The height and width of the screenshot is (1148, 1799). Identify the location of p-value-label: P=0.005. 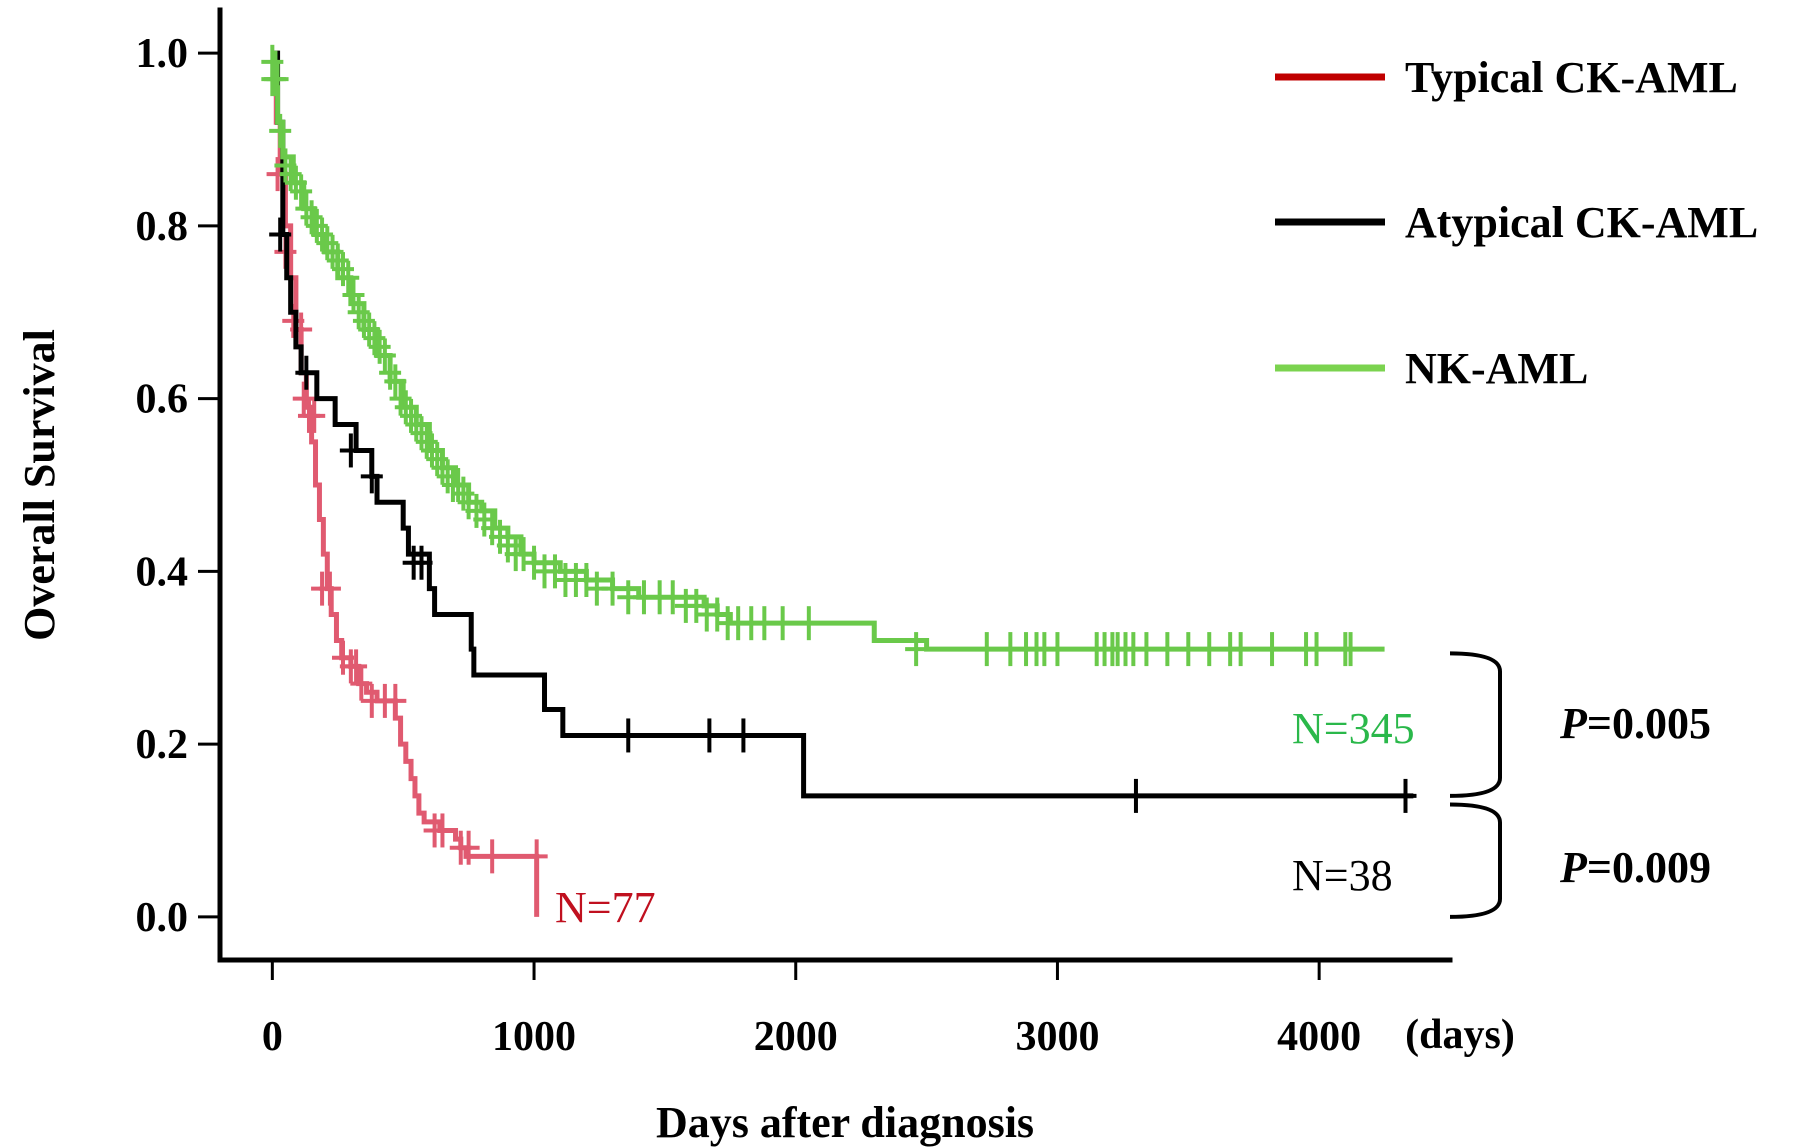
(1635, 723).